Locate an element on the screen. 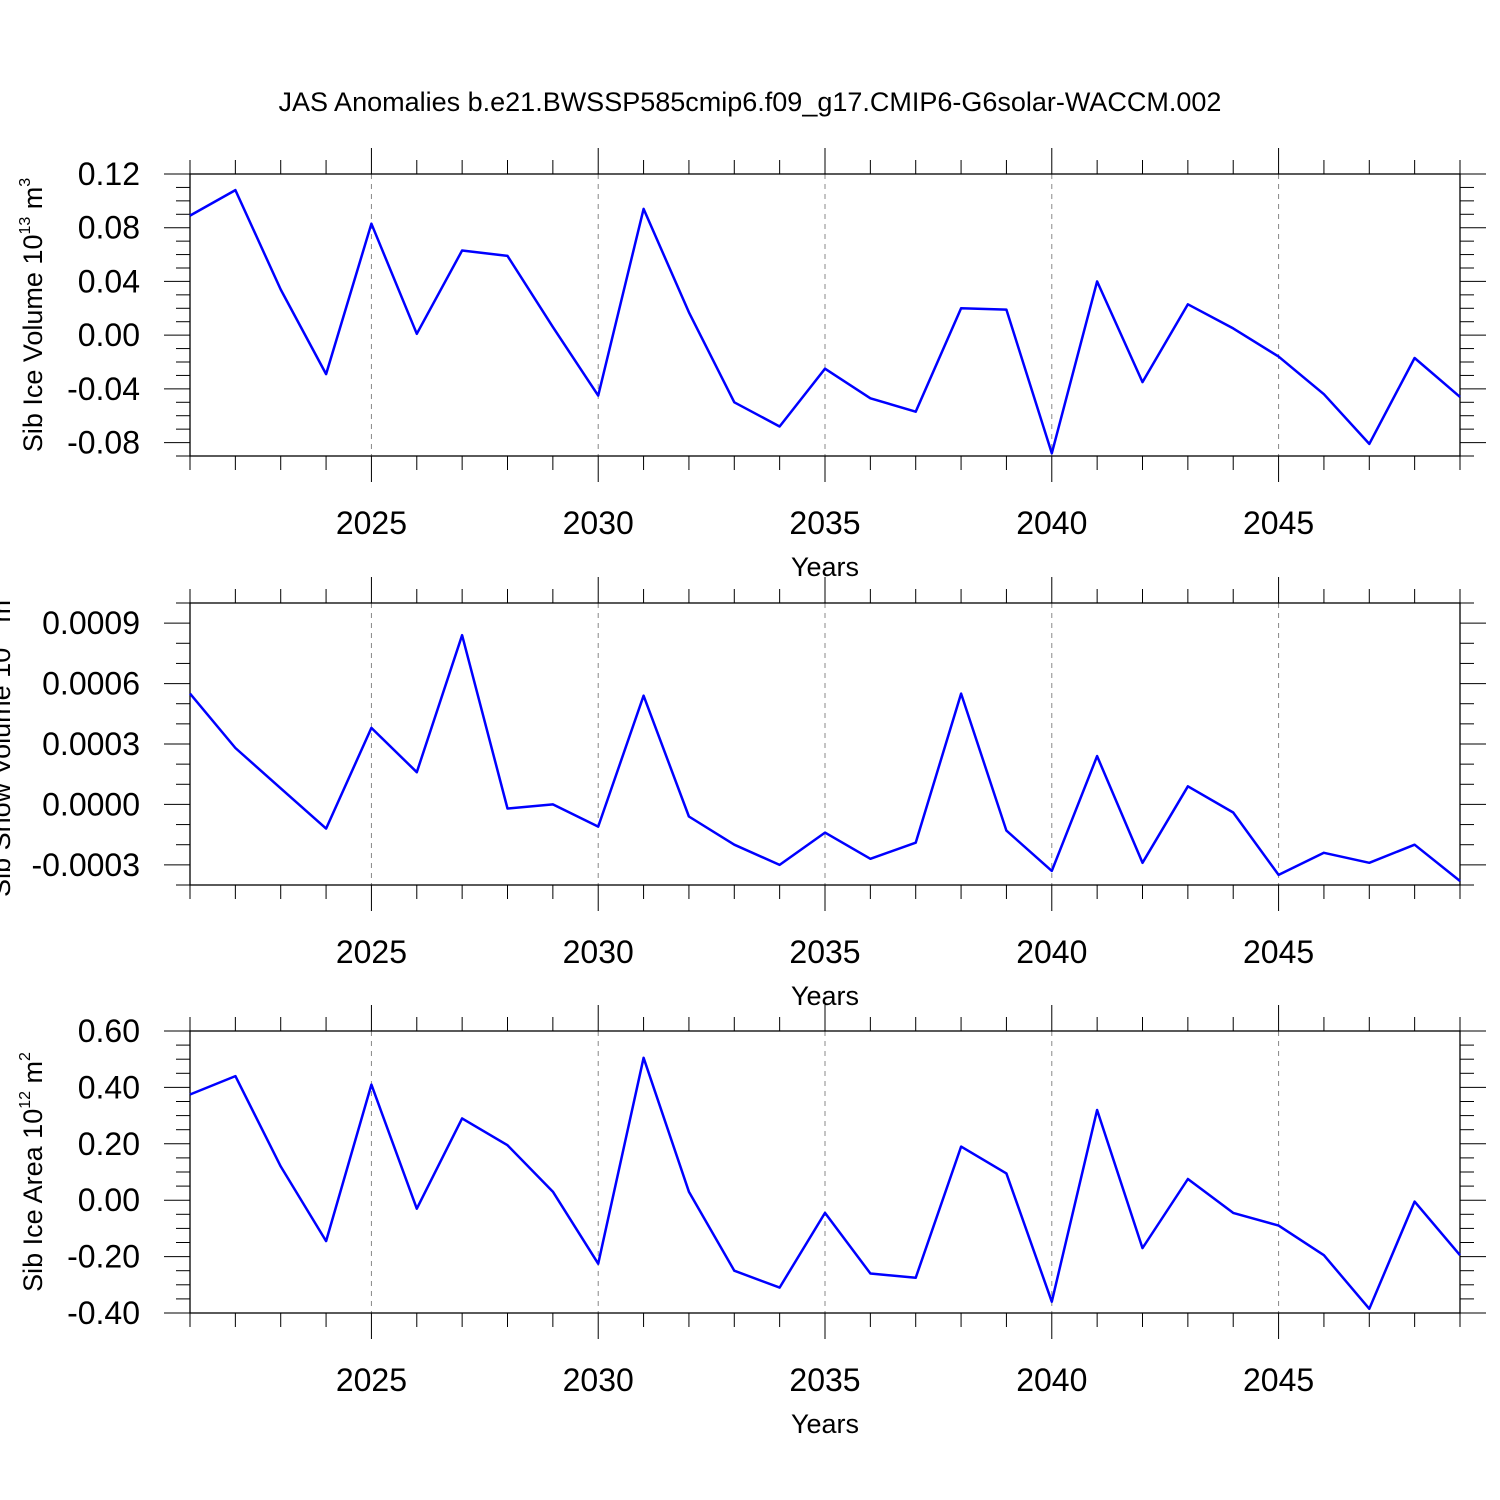  panel-1-x-tick-label: 2030 is located at coordinates (598, 523).